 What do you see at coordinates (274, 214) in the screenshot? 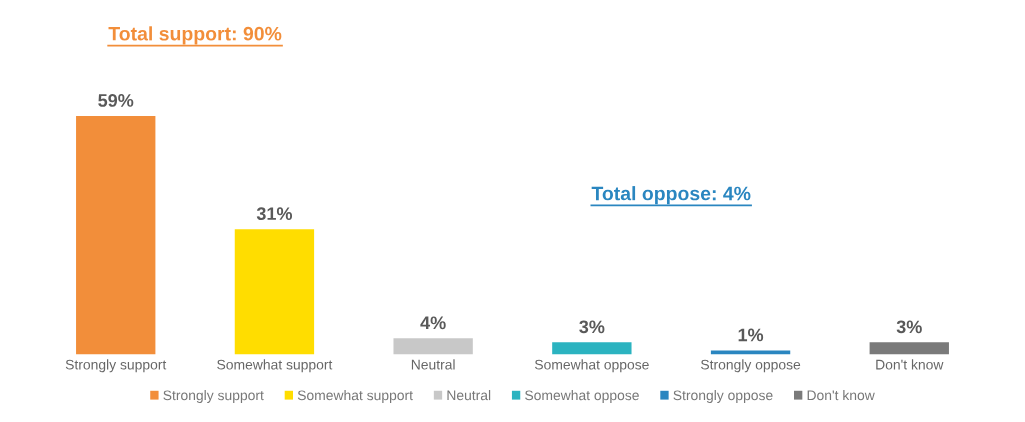
I see `data-label: 31%` at bounding box center [274, 214].